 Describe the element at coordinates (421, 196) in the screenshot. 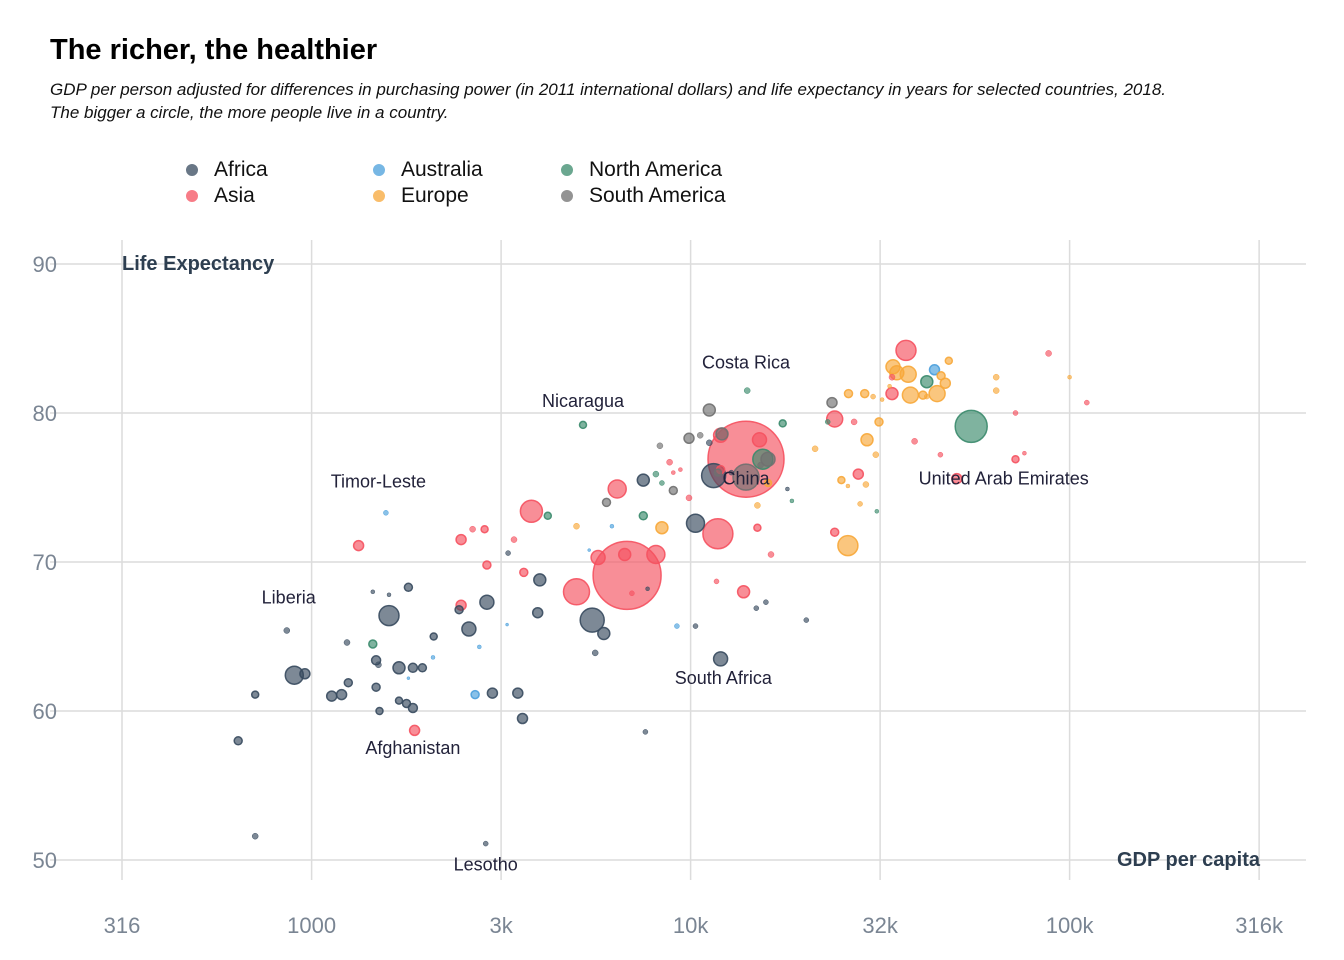

I see `legend-item-europe: Europe` at that location.